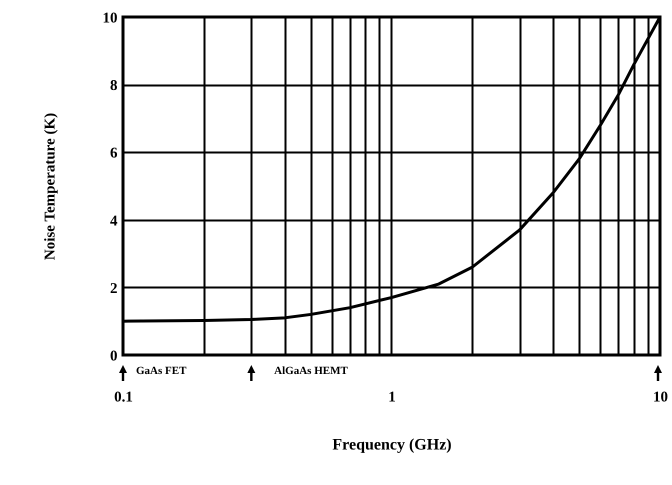 This screenshot has width=672, height=485. What do you see at coordinates (114, 86) in the screenshot?
I see `y-tick-label: 8` at bounding box center [114, 86].